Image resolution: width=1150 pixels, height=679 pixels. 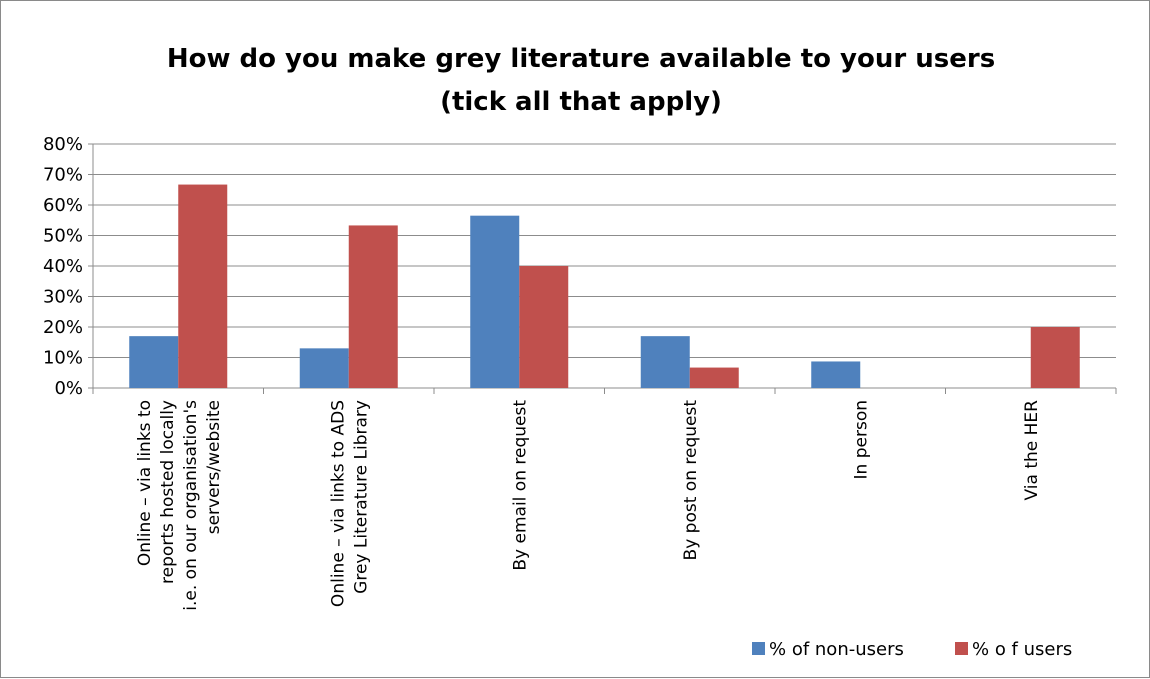 What do you see at coordinates (191, 505) in the screenshot?
I see `category-label-line: i.e. on our organisation's` at bounding box center [191, 505].